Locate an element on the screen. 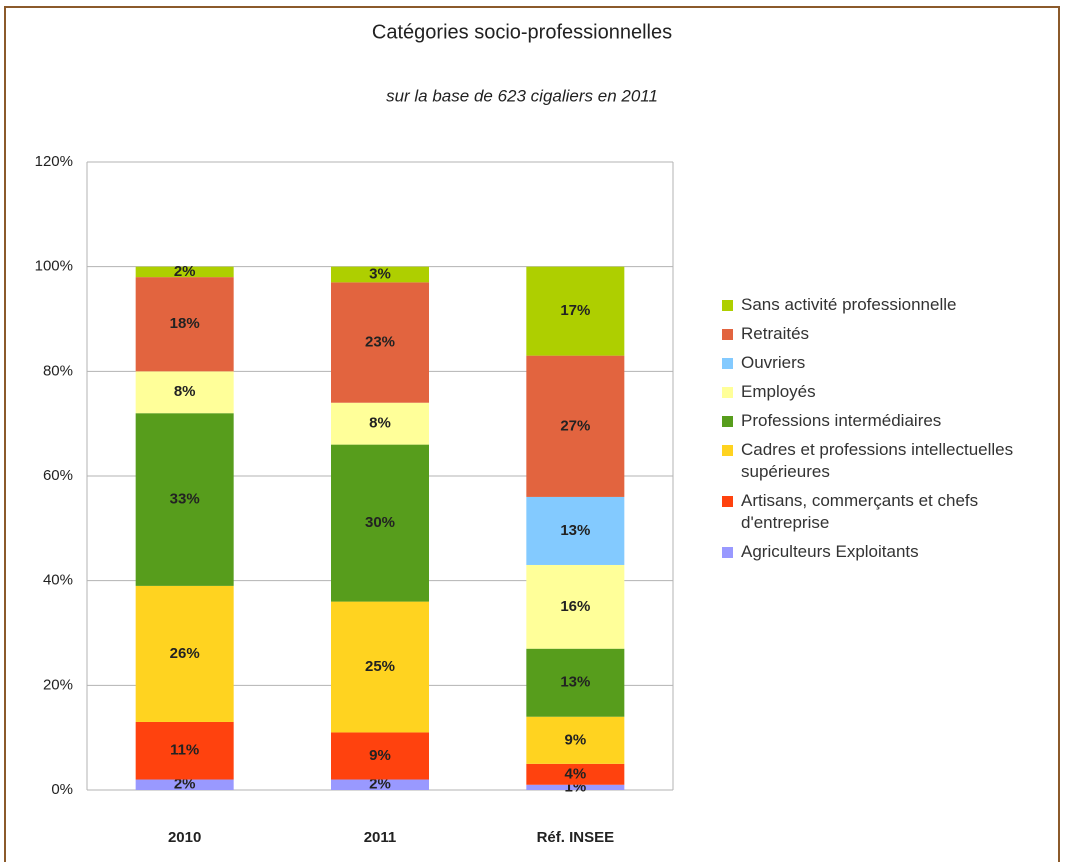 Image resolution: width=1066 pixels, height=866 pixels. legend-label: Professions intermédiaires is located at coordinates (841, 420).